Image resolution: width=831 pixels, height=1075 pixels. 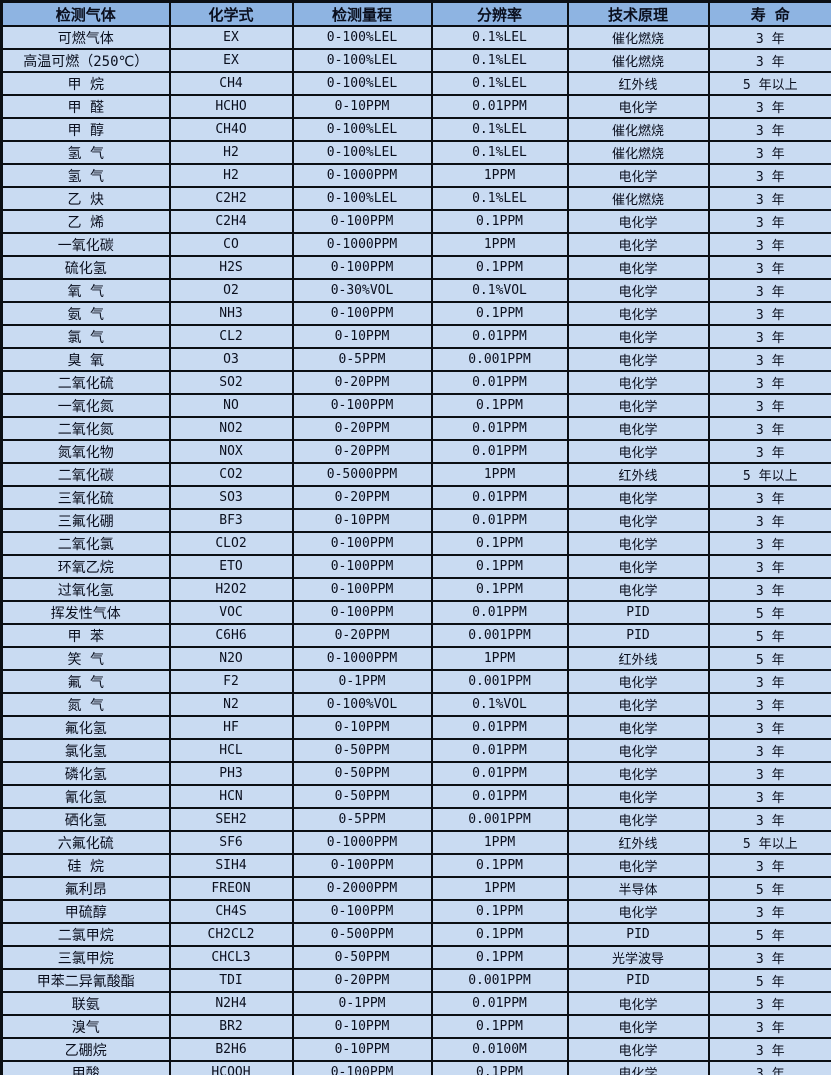 What do you see at coordinates (231, 704) in the screenshot?
I see `cell-formula: N2` at bounding box center [231, 704].